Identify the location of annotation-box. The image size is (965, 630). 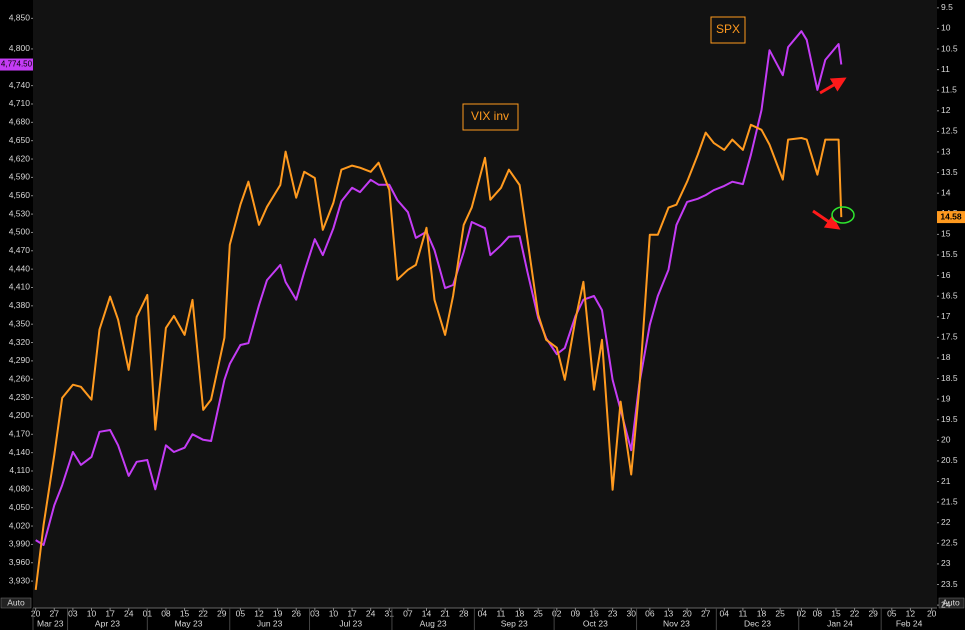
(728, 30).